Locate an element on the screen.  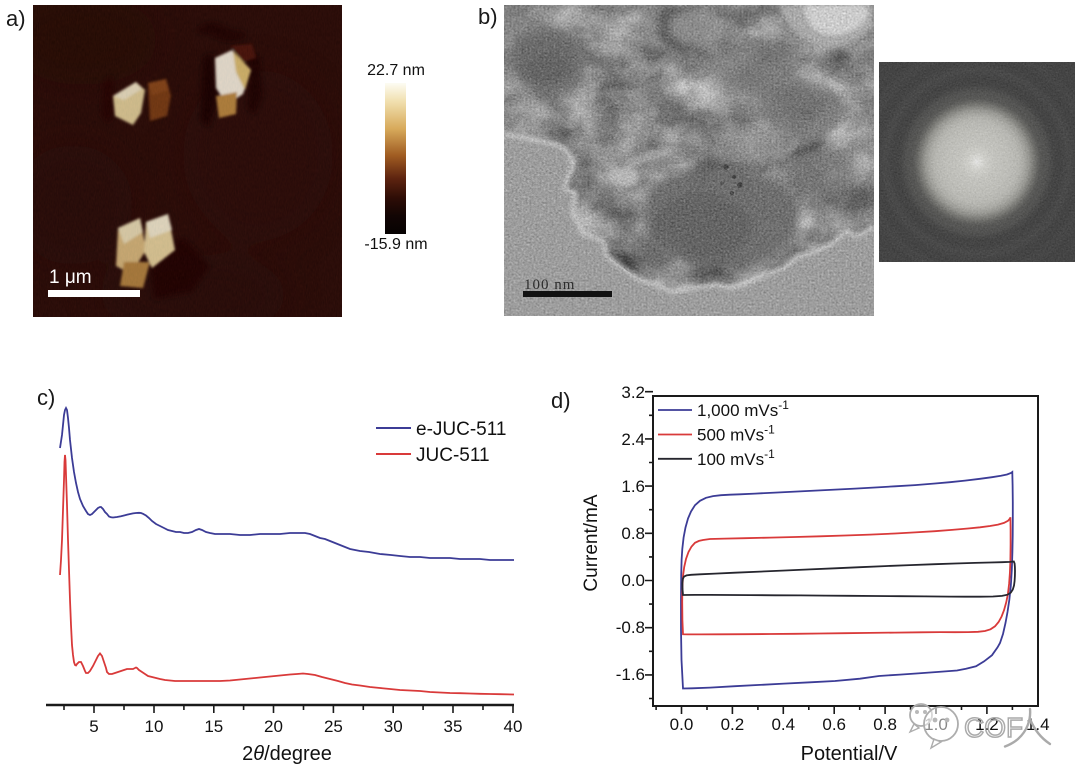
svg-text: 2.4 is located at coordinates (633, 439).